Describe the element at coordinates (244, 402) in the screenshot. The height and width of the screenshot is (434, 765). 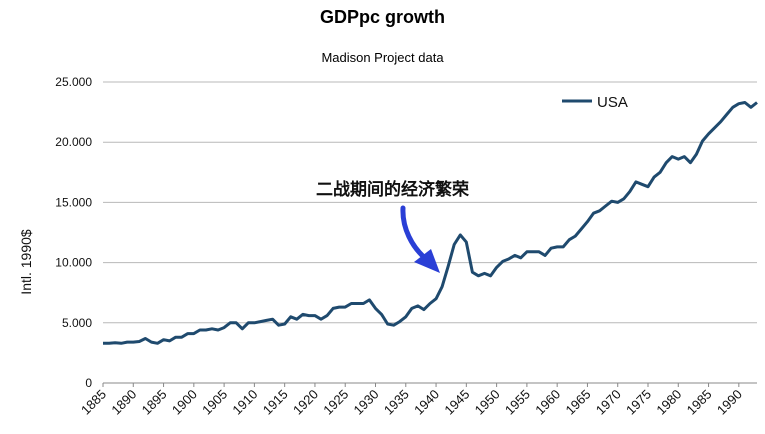
I see `x-tick-label: 1910` at that location.